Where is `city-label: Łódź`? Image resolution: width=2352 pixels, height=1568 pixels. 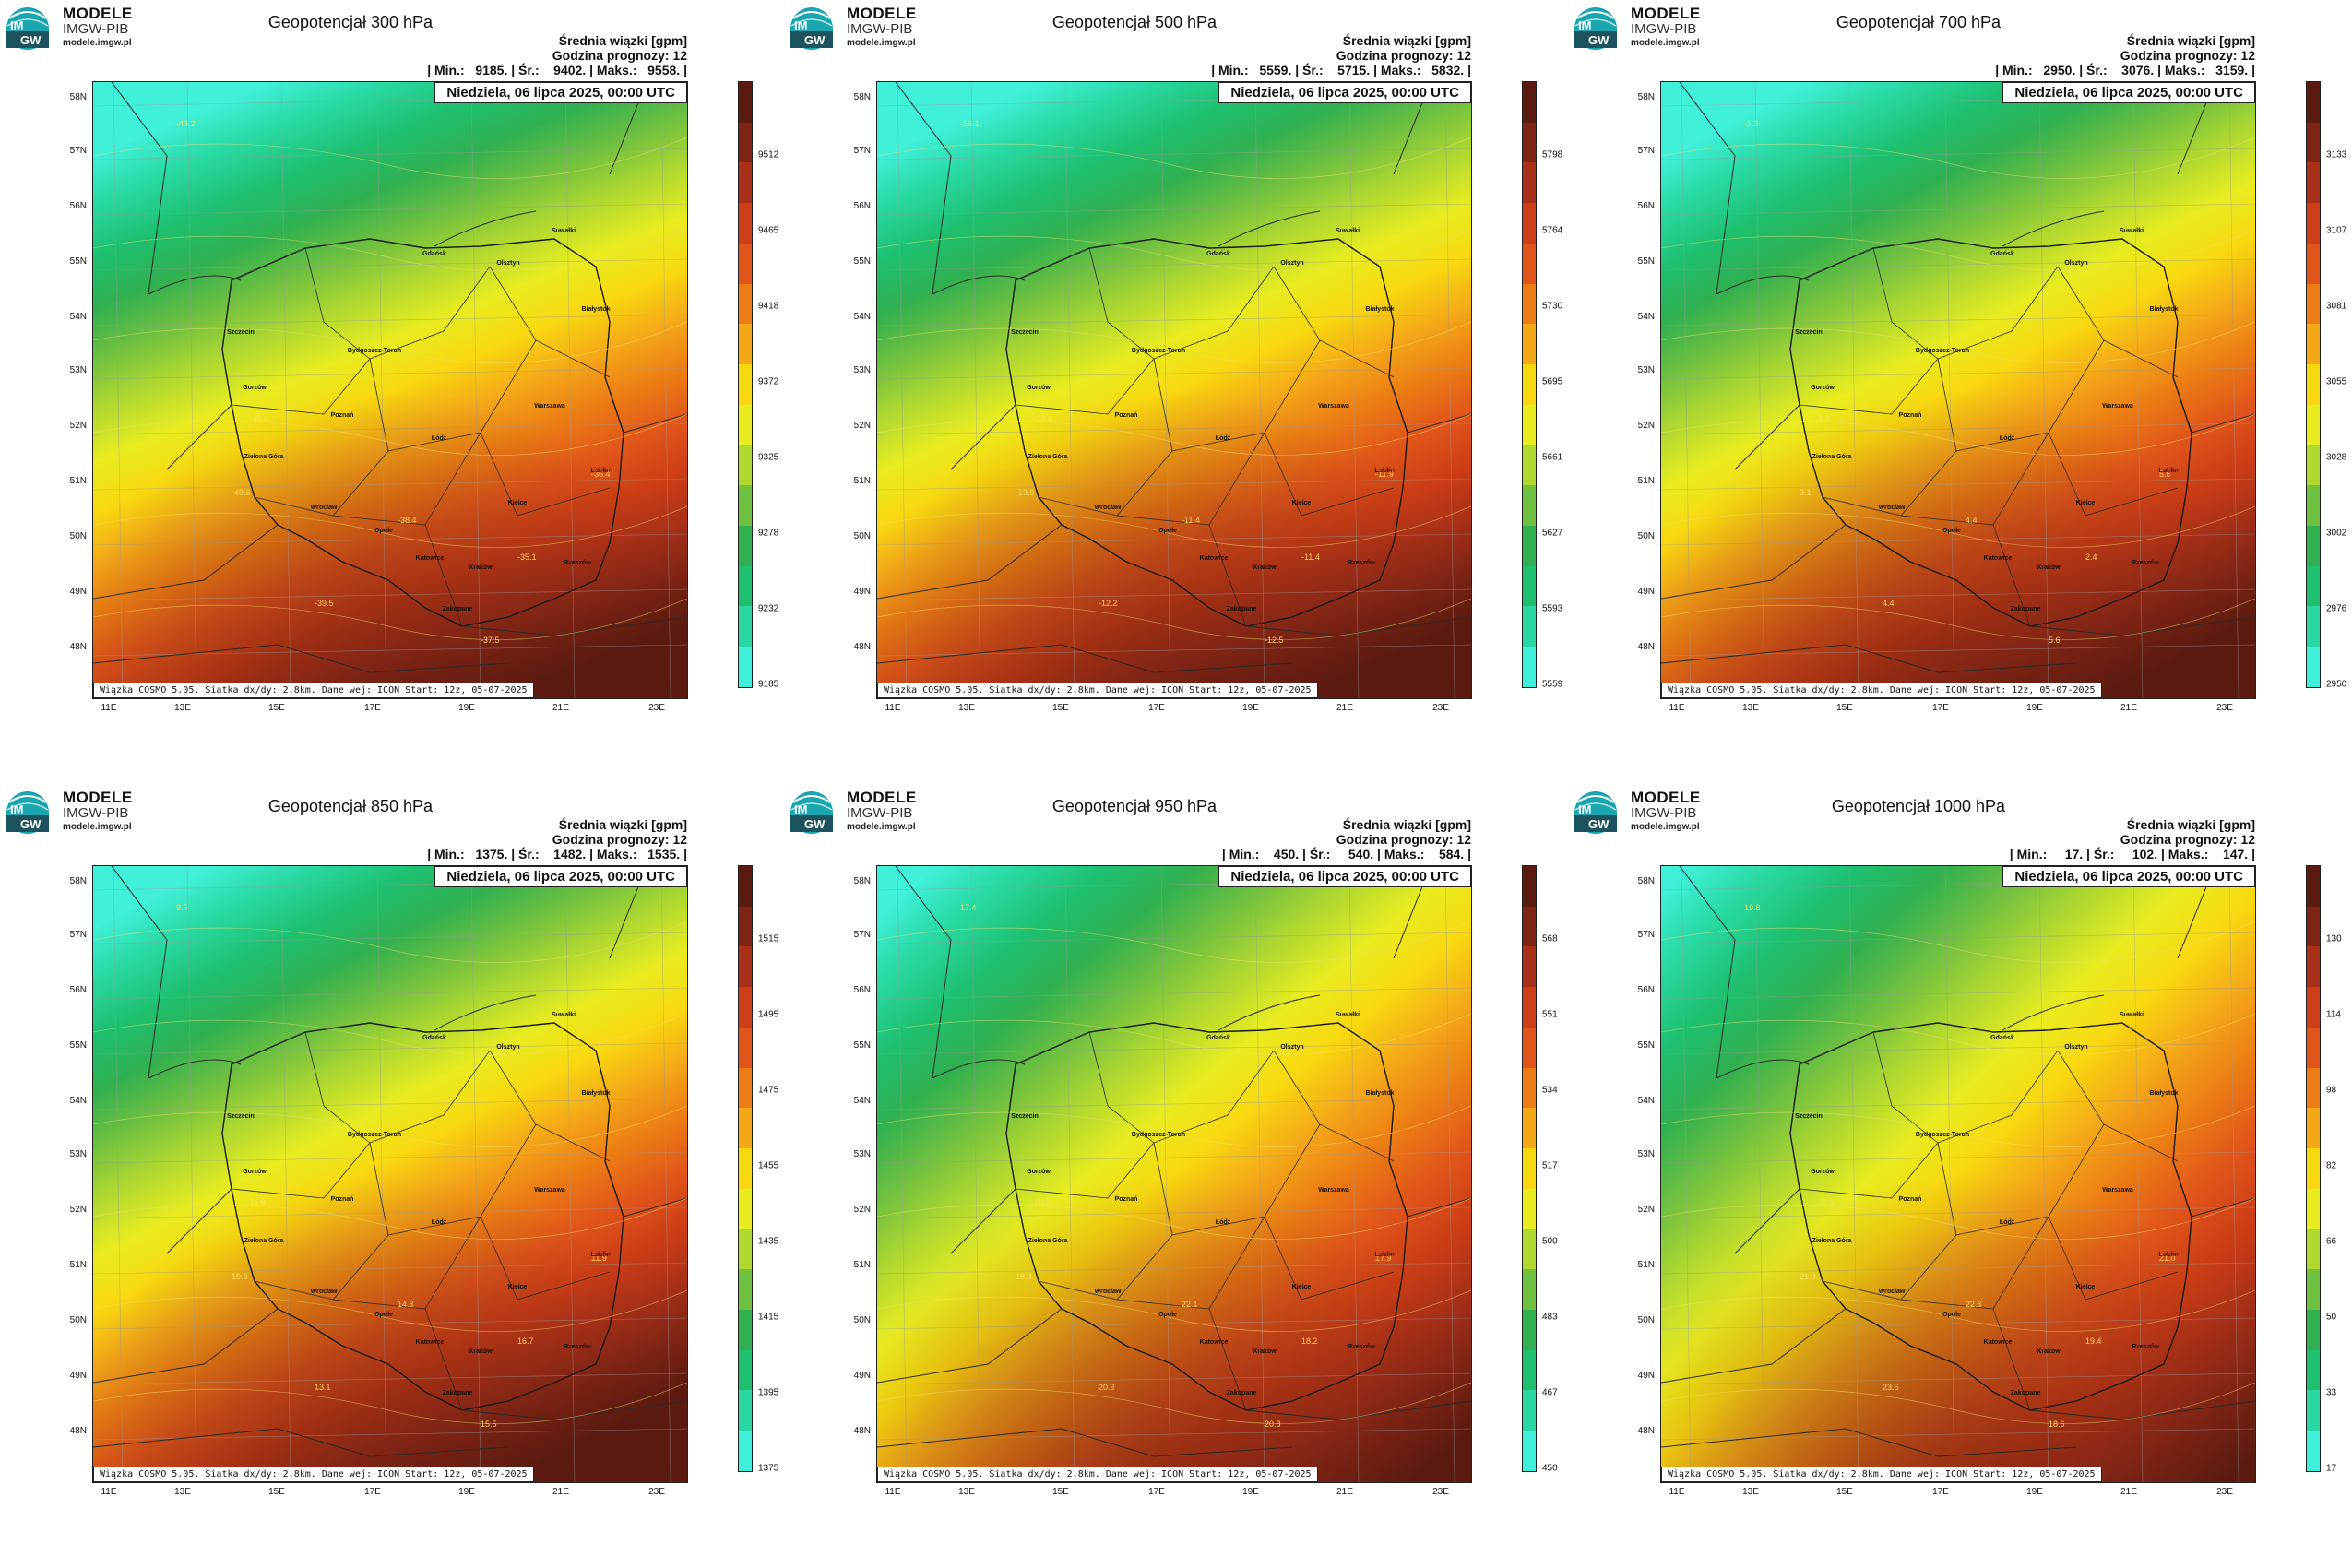 city-label: Łódź is located at coordinates (439, 438).